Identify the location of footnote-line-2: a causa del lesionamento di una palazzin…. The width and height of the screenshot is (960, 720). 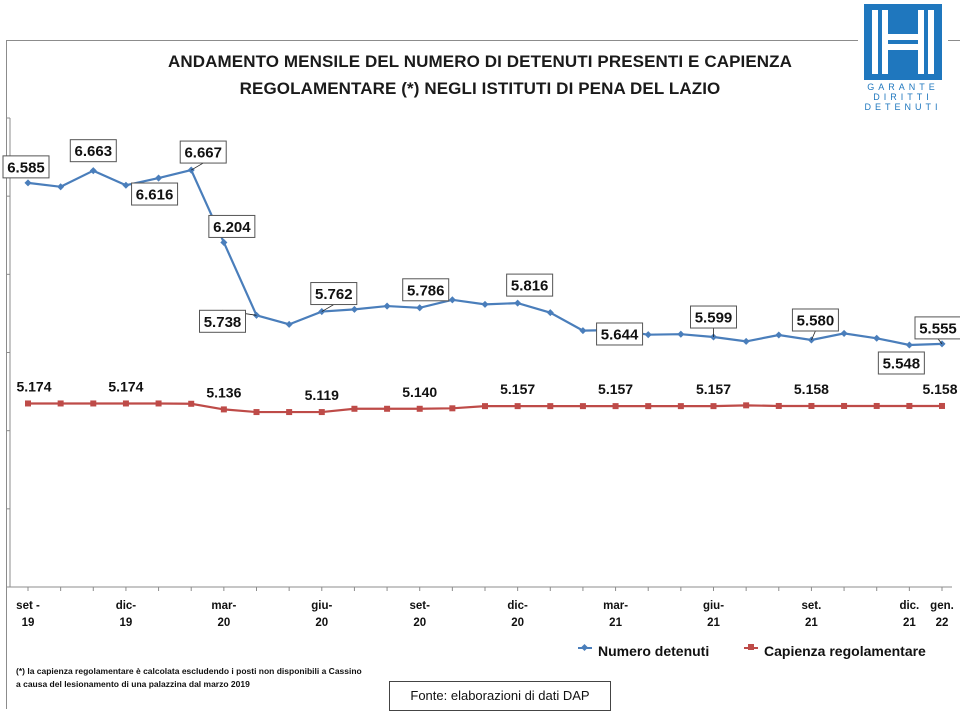
(133, 684).